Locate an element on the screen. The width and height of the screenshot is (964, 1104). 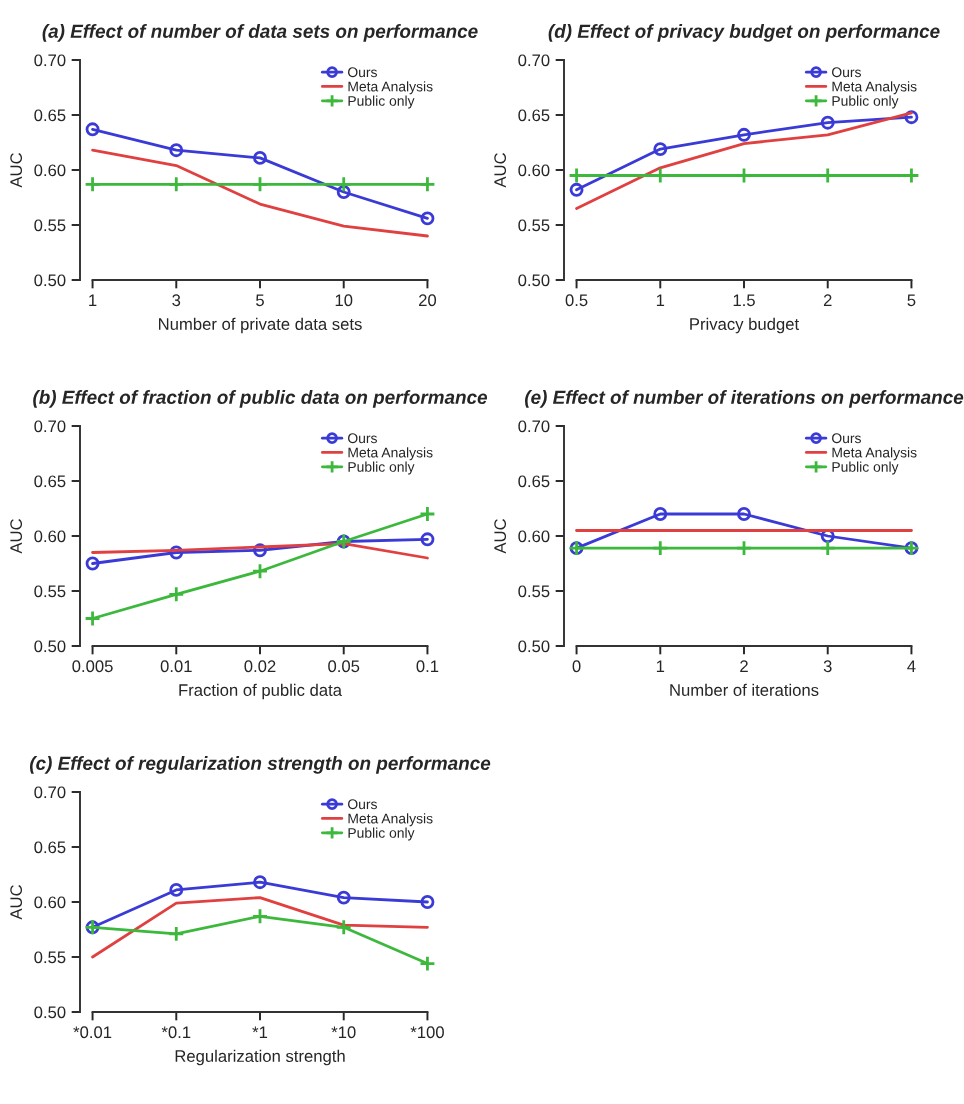
chart-title: (a) Effect of number of data sets on performance is located at coordinates (260, 33).